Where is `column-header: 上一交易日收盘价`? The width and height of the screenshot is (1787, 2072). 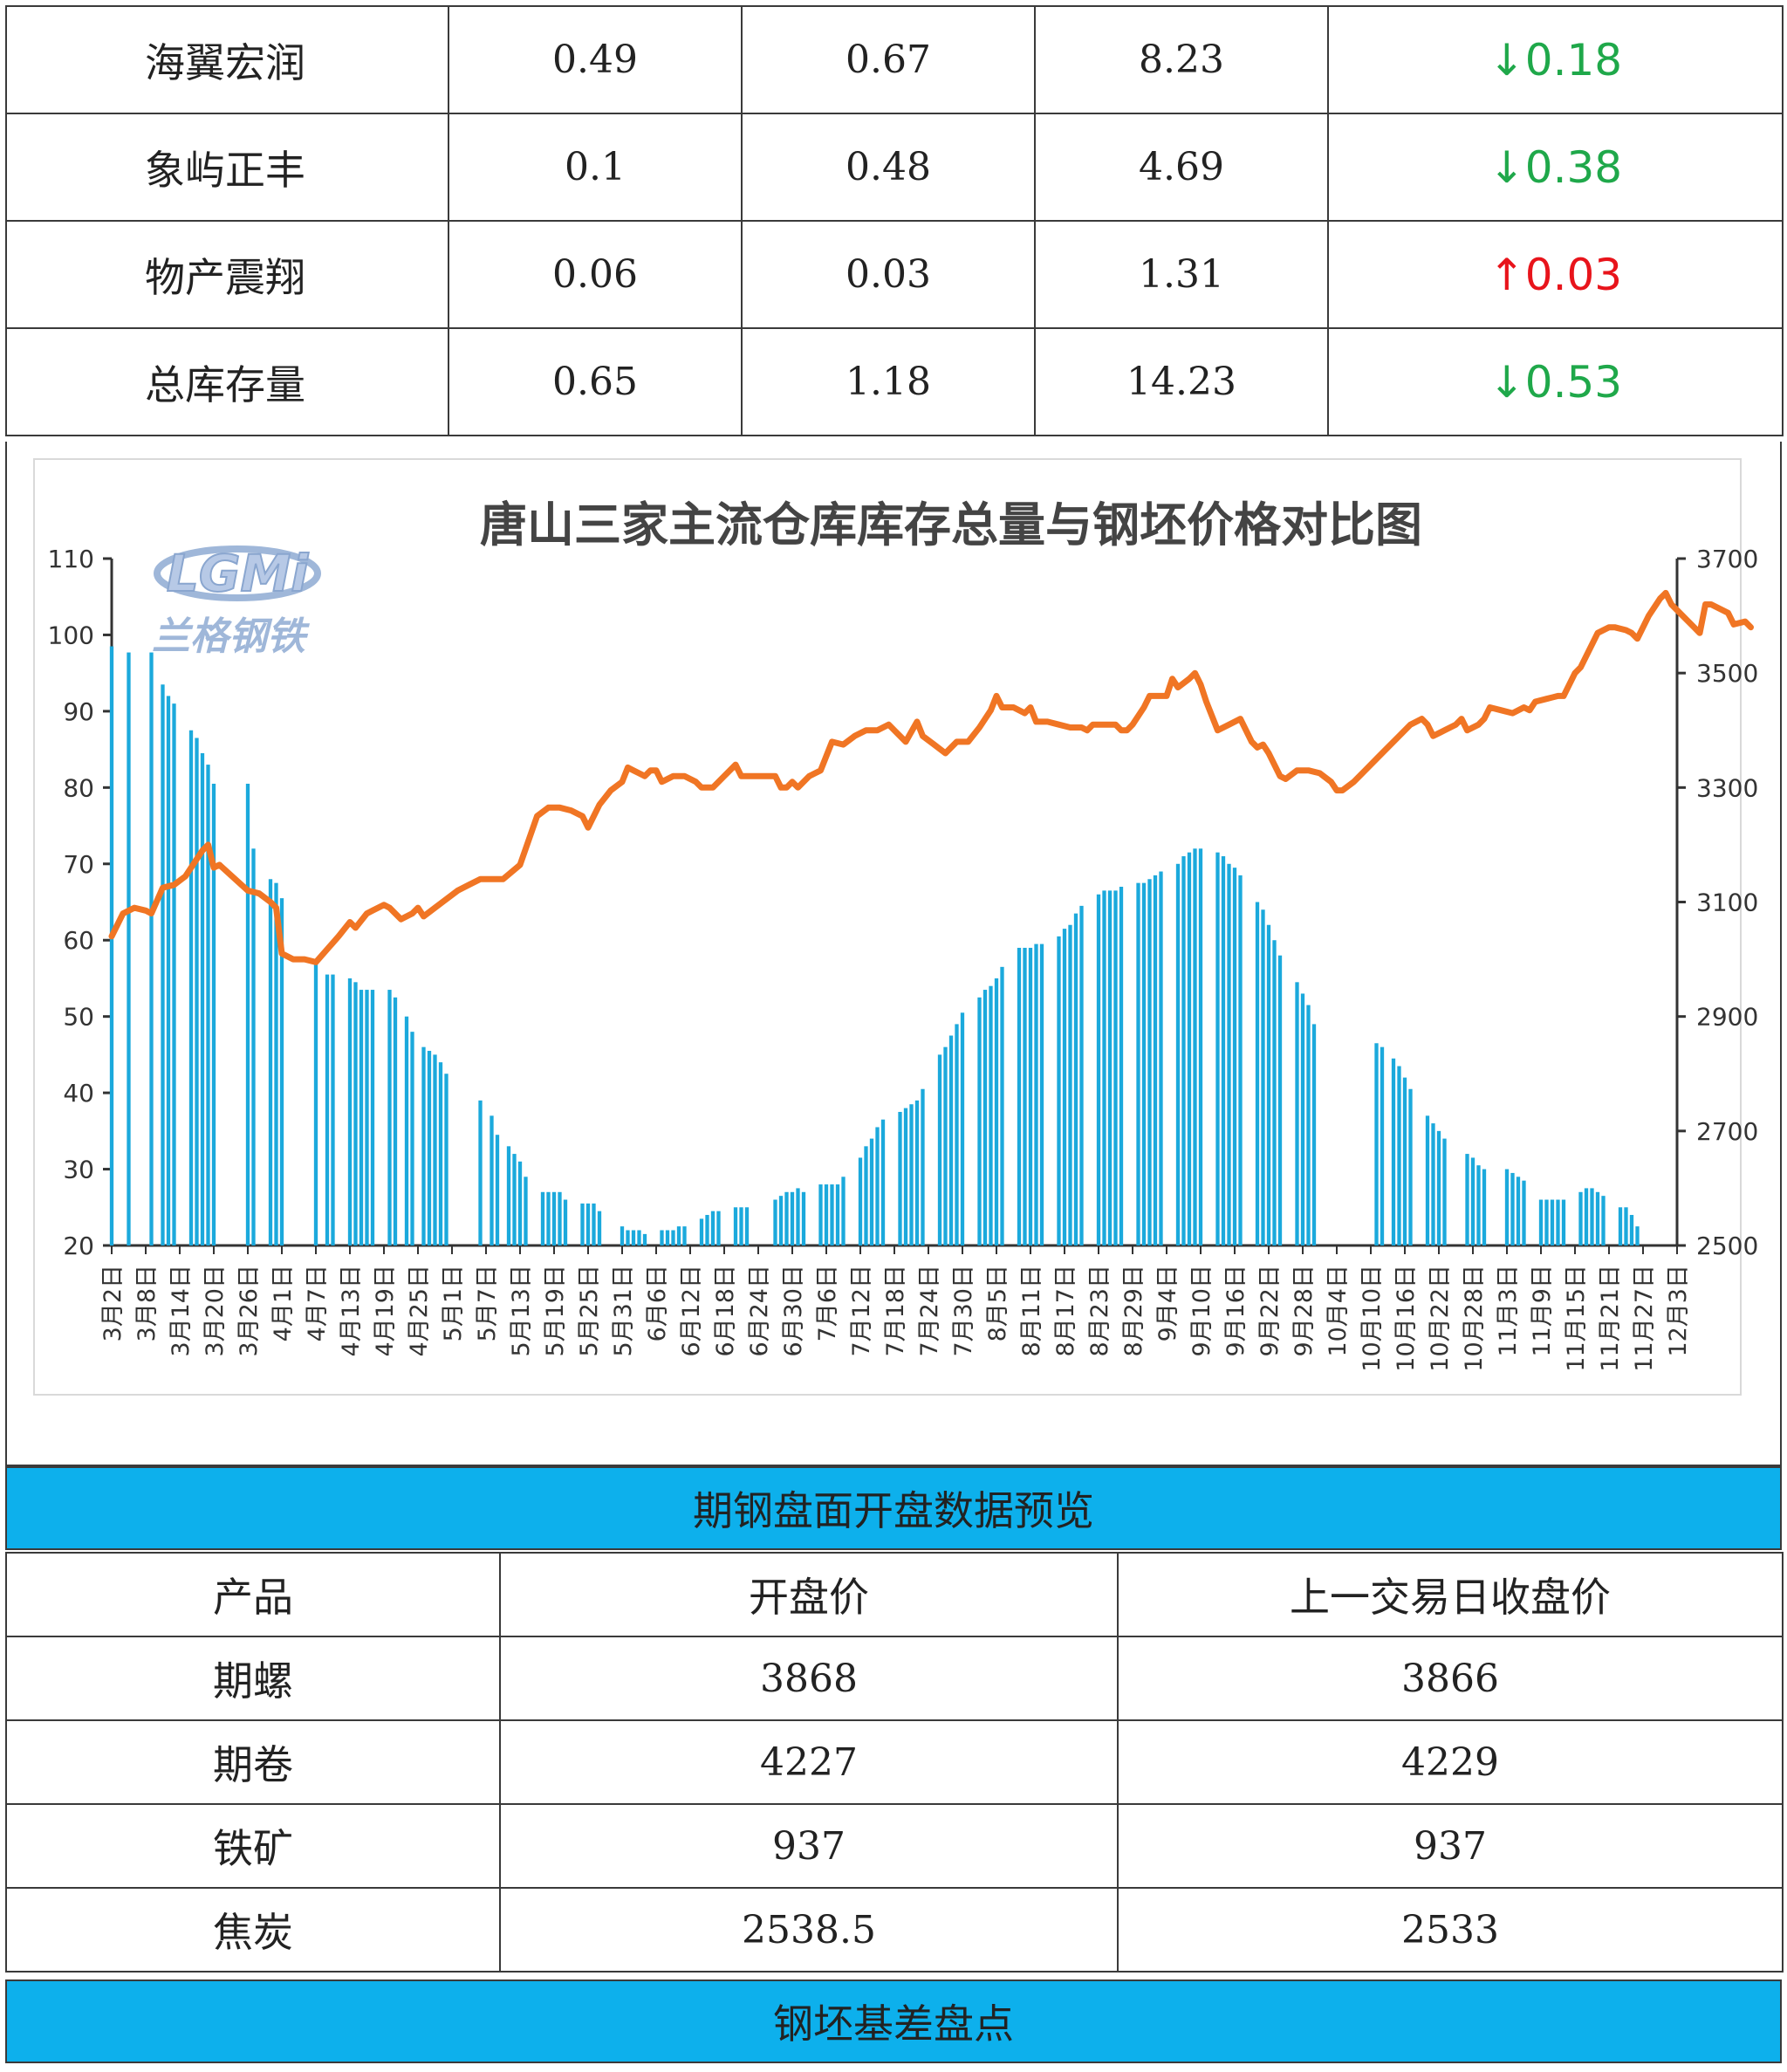 column-header: 上一交易日收盘价 is located at coordinates (1450, 1594).